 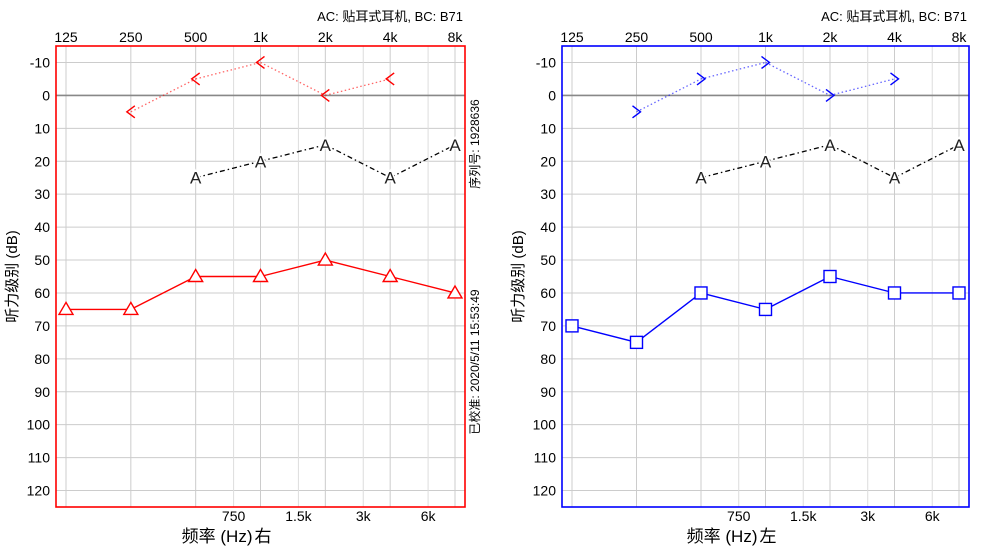 I want to click on series-square, so click(x=765, y=309).